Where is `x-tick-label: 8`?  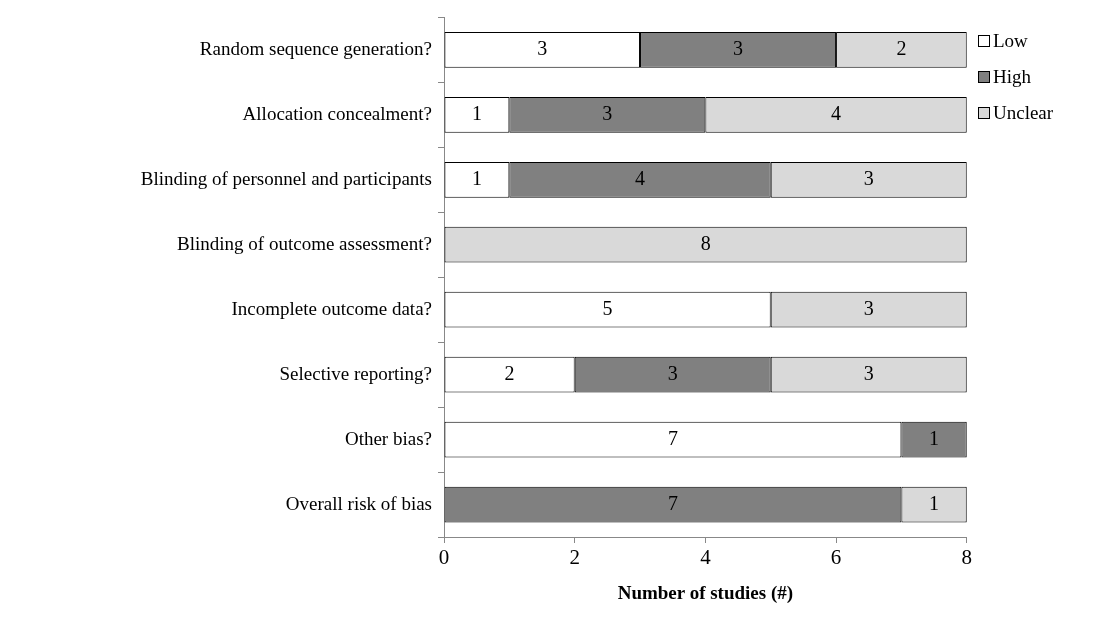
x-tick-label: 8 is located at coordinates (966, 557).